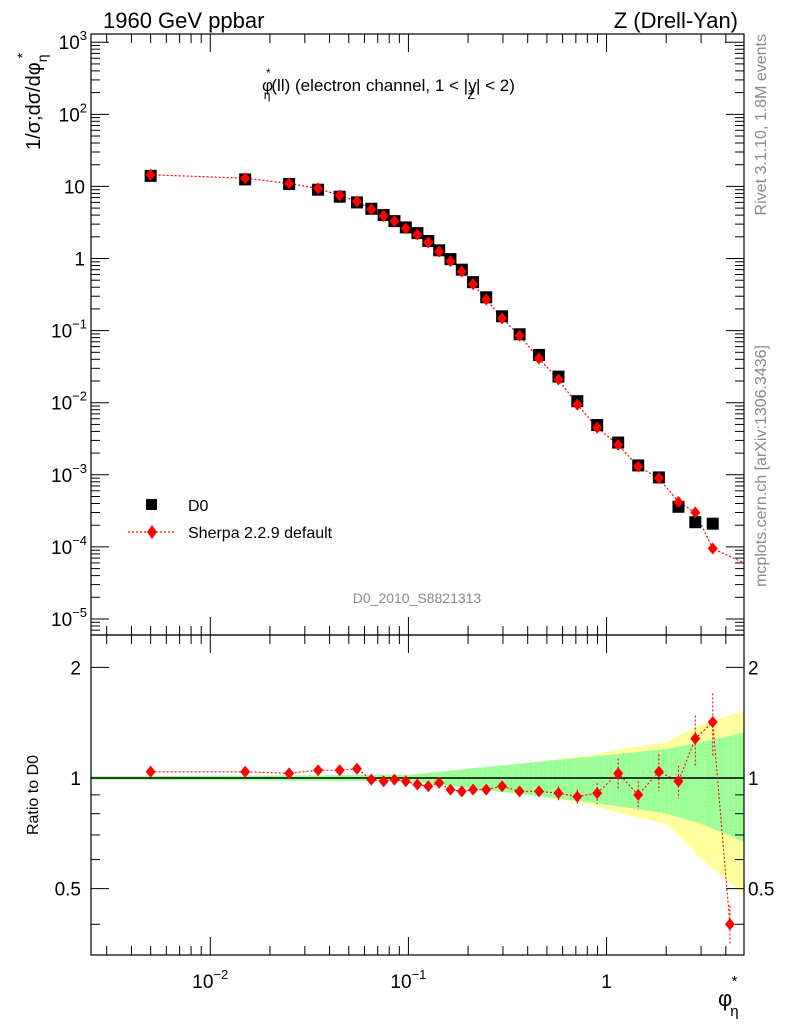 The image size is (786, 1024). Describe the element at coordinates (69, 618) in the screenshot. I see `y-tick-label: 10⁻⁵` at that location.